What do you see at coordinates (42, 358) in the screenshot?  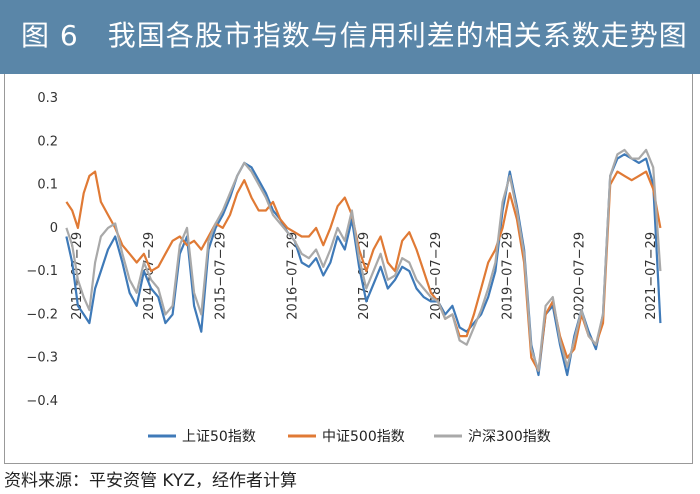 I see `y-tick-label: −0.3` at bounding box center [42, 358].